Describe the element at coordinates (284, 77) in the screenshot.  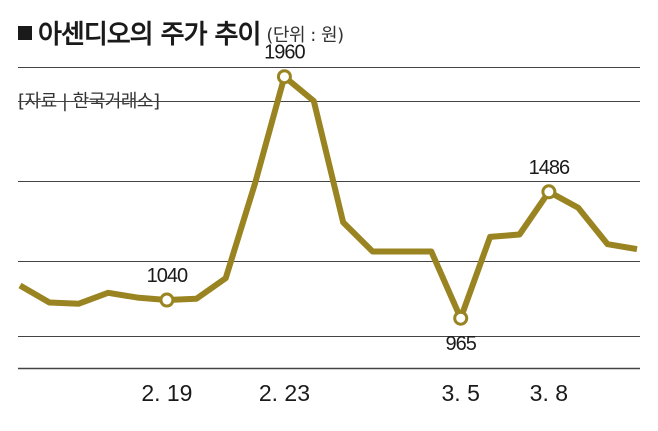
I see `marker-1960` at that location.